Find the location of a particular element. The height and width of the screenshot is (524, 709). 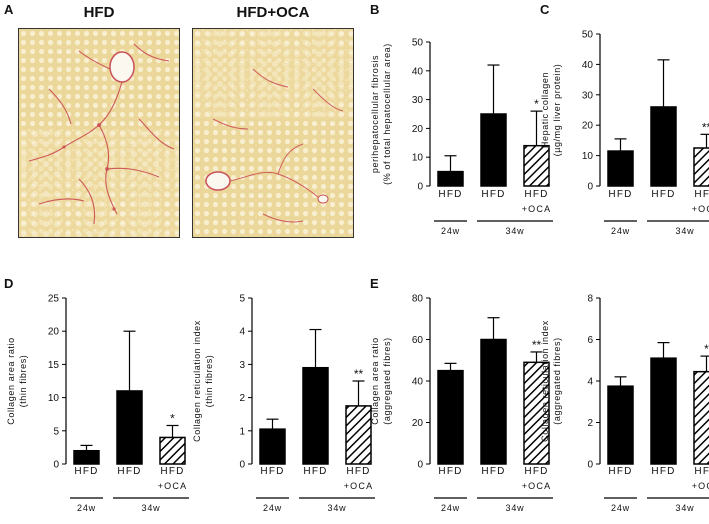

y-tick-label: 1 is located at coordinates (242, 431).